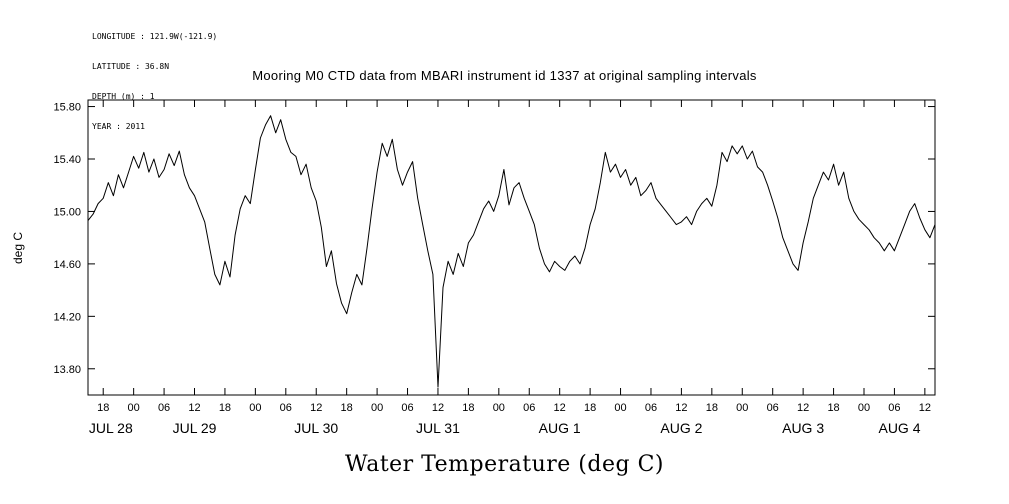 The width and height of the screenshot is (1009, 504). I want to click on day-label: JUL 29, so click(195, 428).